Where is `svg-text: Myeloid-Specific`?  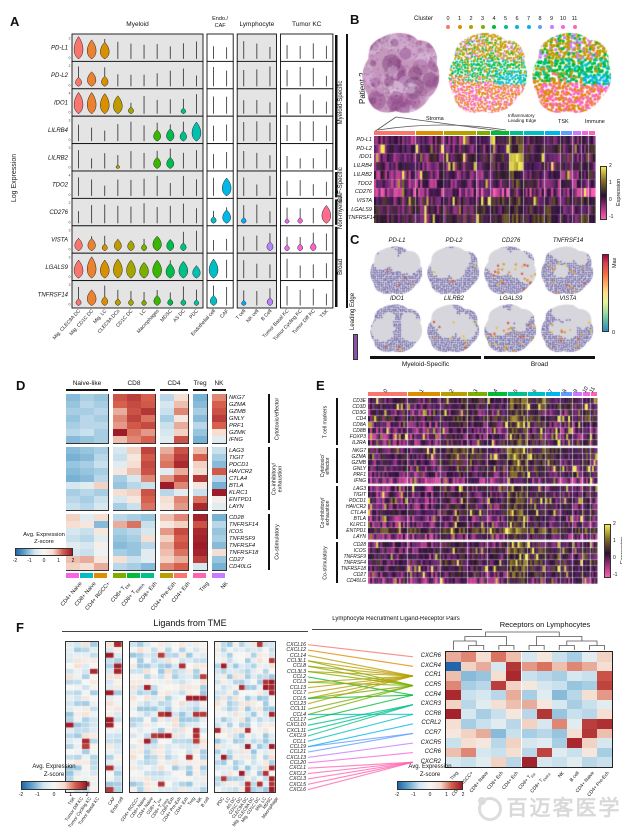 svg-text: Myeloid-Specific is located at coordinates (341, 103).